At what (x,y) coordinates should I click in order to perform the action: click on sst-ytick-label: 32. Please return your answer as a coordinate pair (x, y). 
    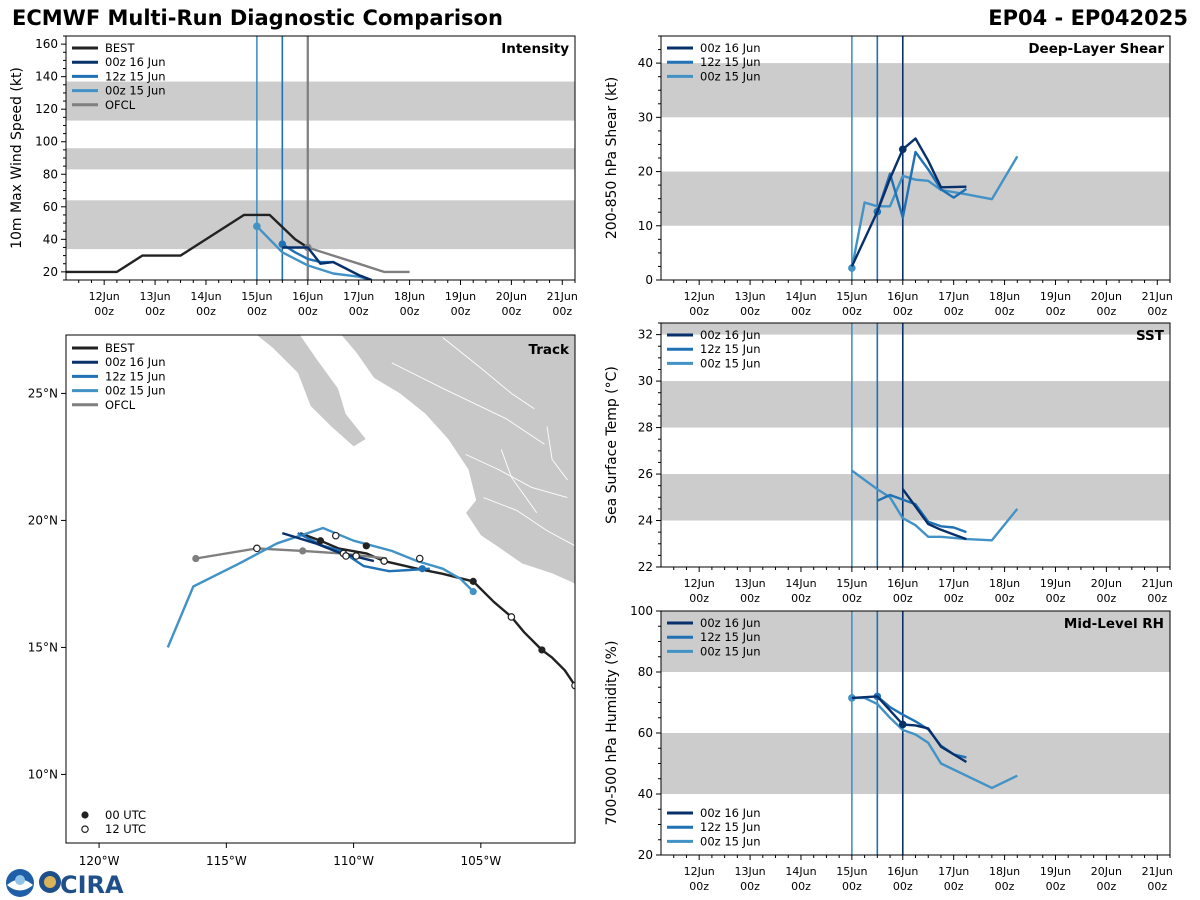
    Looking at the image, I should click on (645, 335).